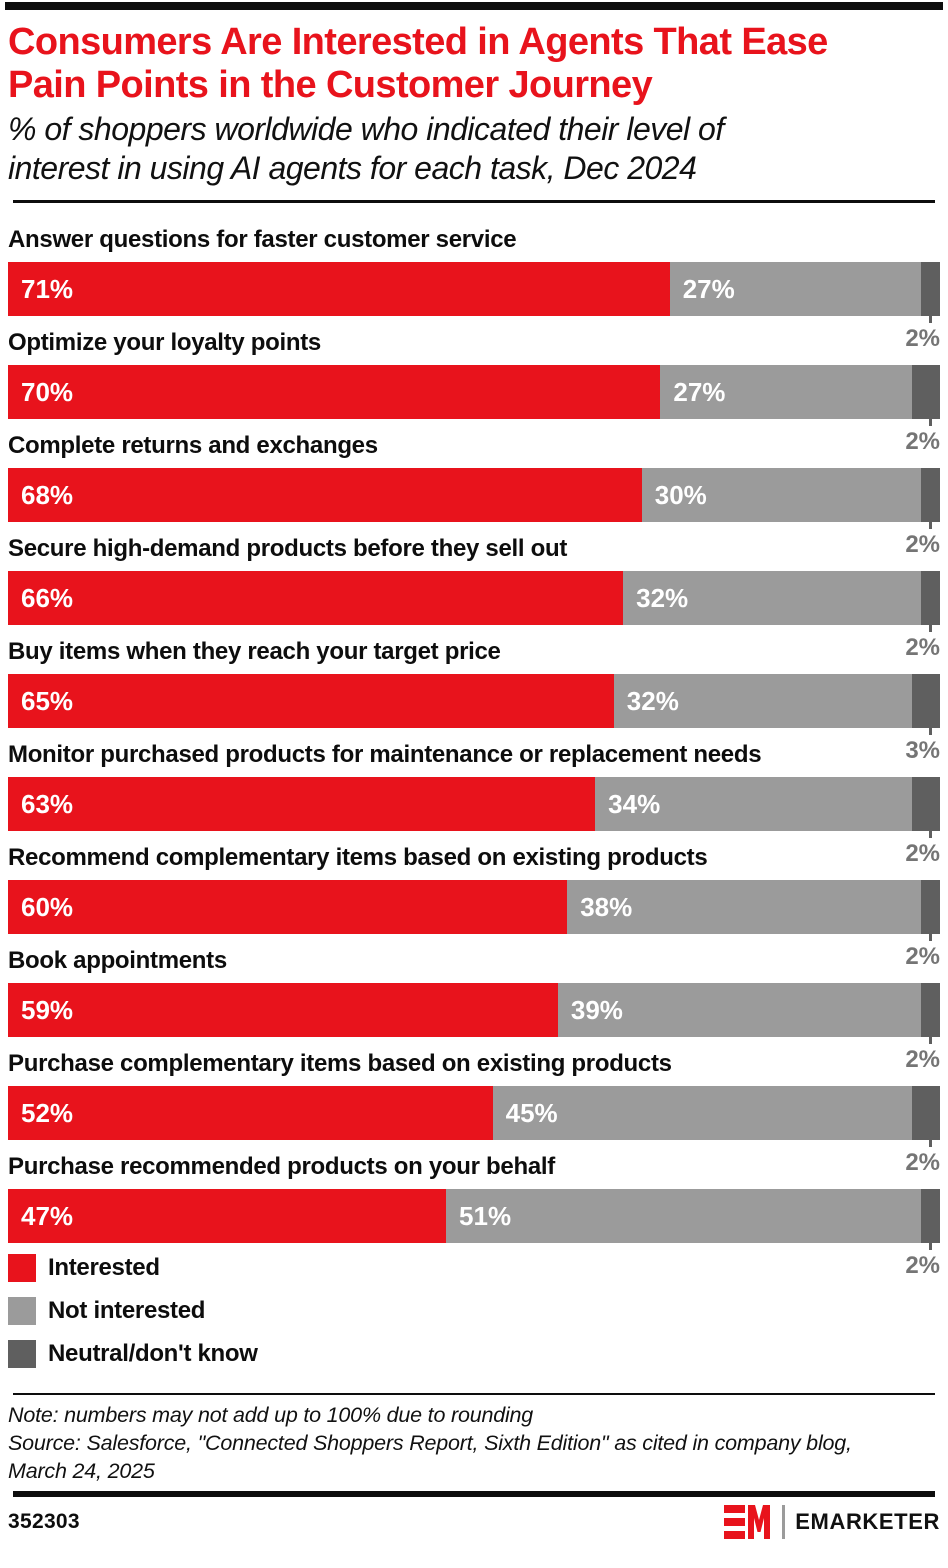 Image resolution: width=948 pixels, height=1568 pixels. I want to click on not-interested-segment: 45%, so click(702, 1113).